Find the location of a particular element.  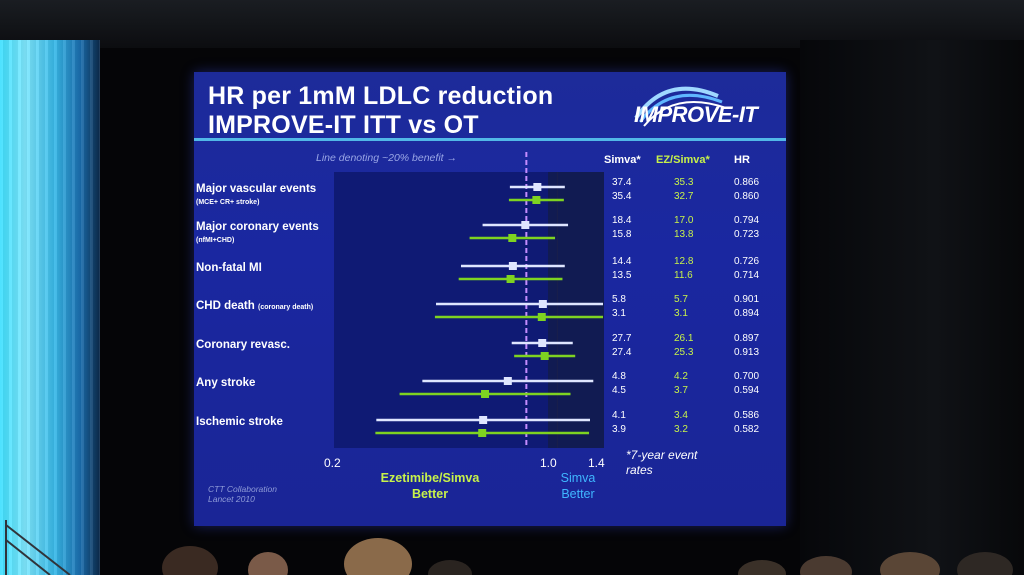

hr-value-5-0: 0.700 is located at coordinates (747, 376).